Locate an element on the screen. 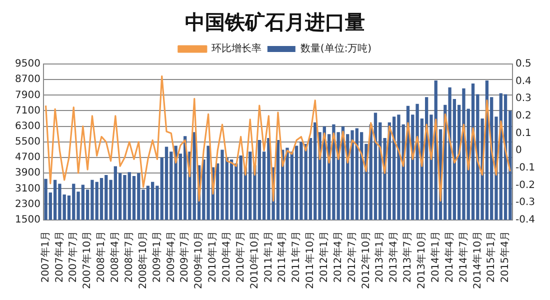  y-tick-label: 7100 is located at coordinates (27, 110).